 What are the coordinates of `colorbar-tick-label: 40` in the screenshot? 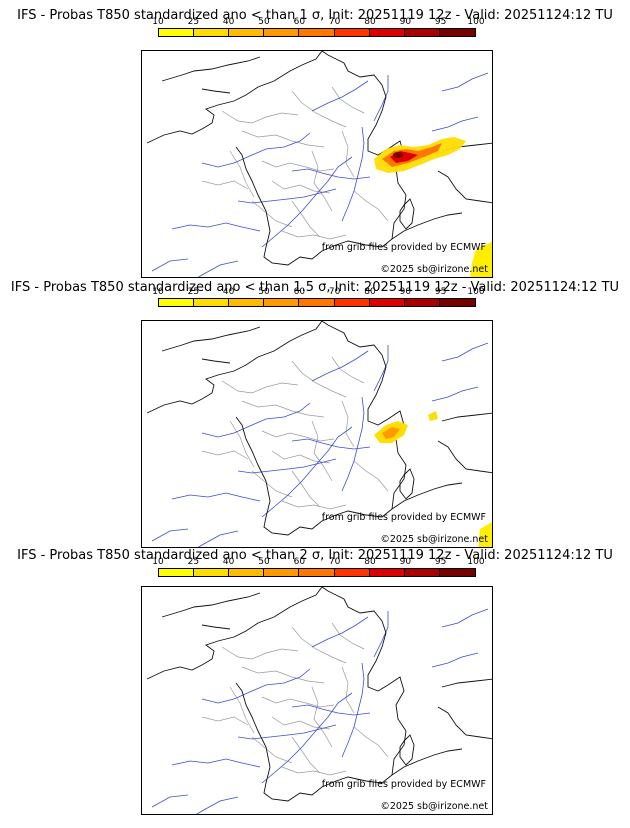 It's located at (228, 292).